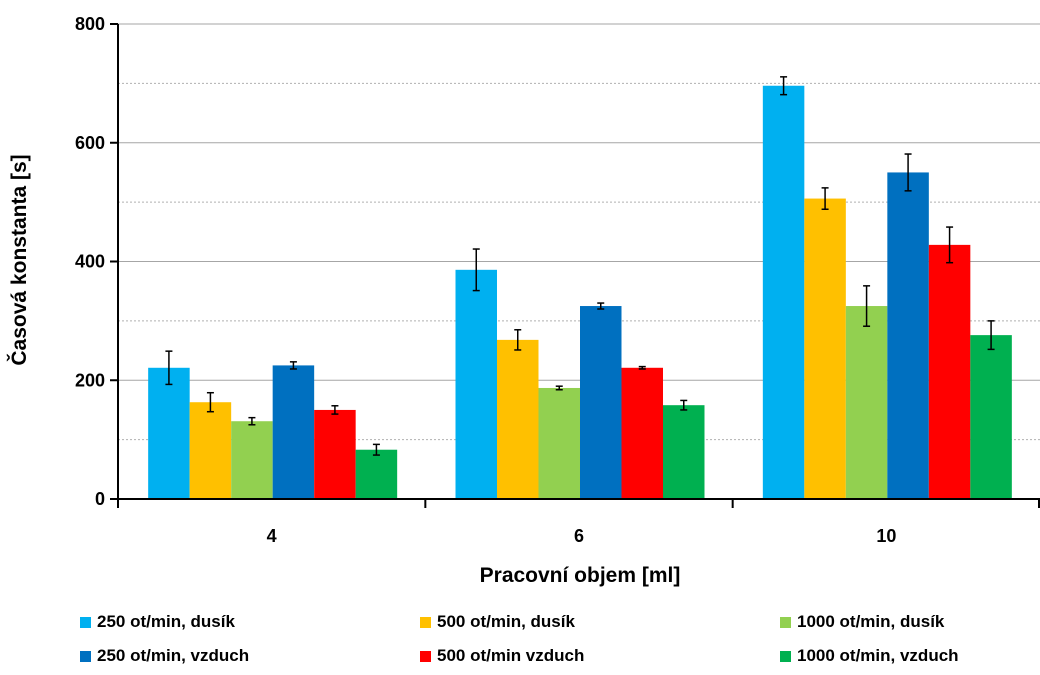 This screenshot has width=1040, height=675. Describe the element at coordinates (100, 499) in the screenshot. I see `y-tick-label: 0` at that location.